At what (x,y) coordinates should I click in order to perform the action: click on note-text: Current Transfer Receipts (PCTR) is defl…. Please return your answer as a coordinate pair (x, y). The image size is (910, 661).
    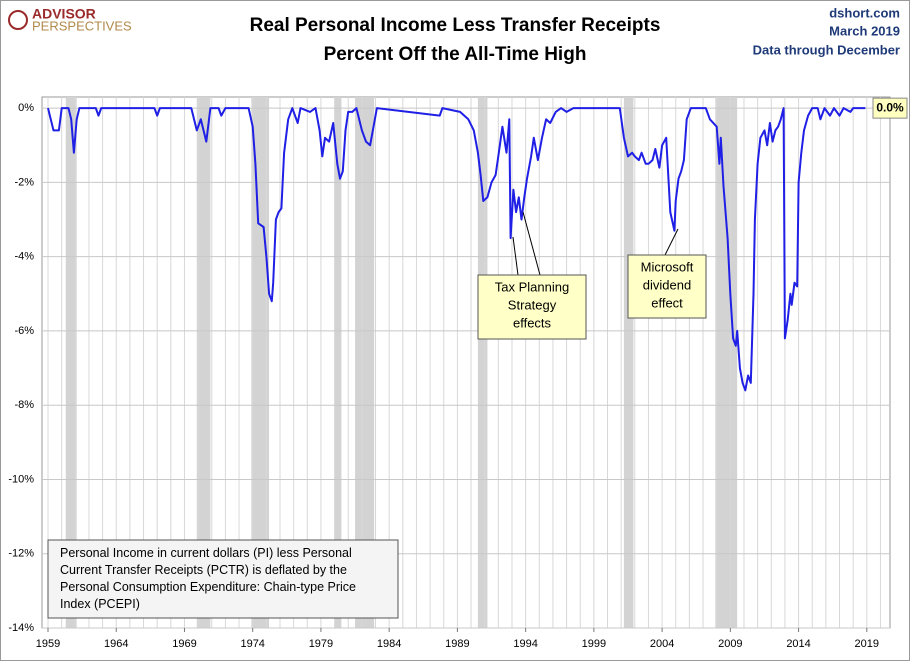
    Looking at the image, I should click on (203, 570).